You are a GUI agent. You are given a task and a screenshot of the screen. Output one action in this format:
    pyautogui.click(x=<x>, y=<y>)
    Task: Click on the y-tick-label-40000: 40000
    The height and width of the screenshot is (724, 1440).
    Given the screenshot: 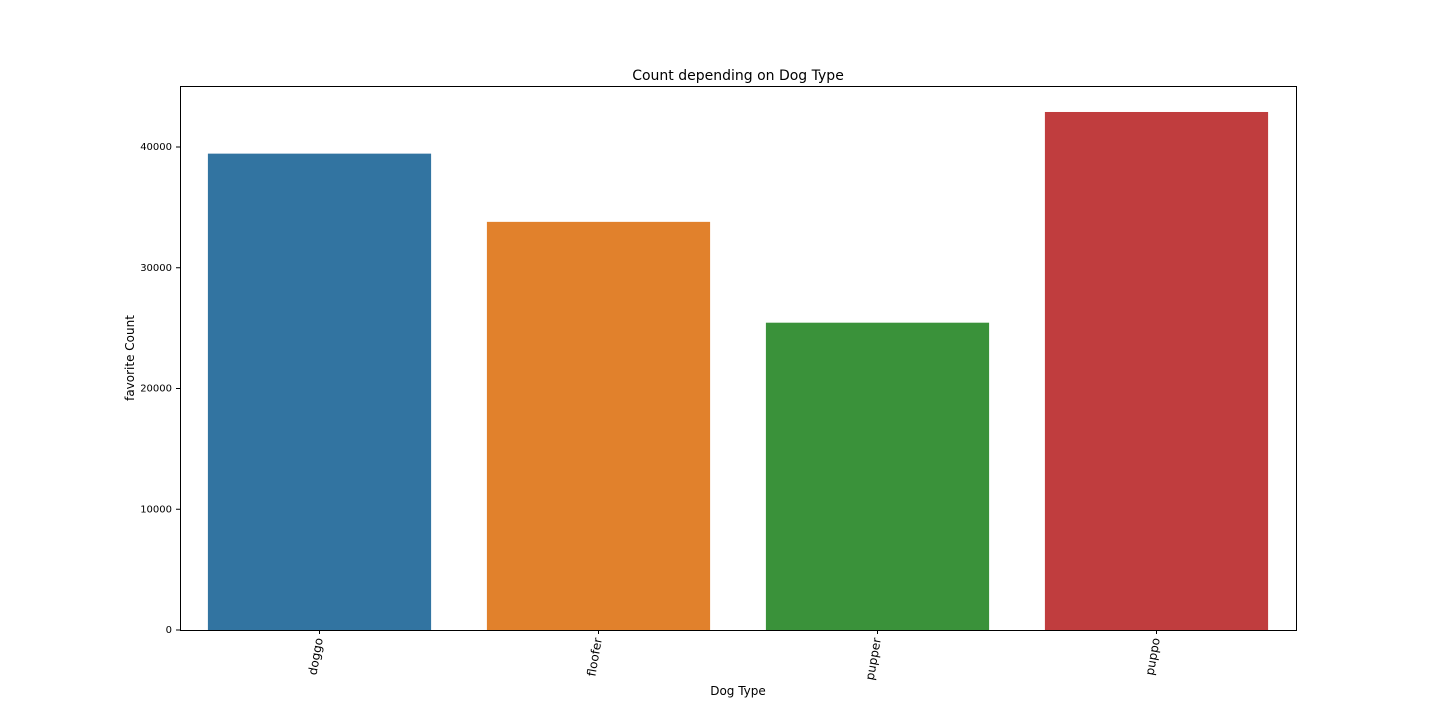 What is the action you would take?
    pyautogui.click(x=156, y=147)
    